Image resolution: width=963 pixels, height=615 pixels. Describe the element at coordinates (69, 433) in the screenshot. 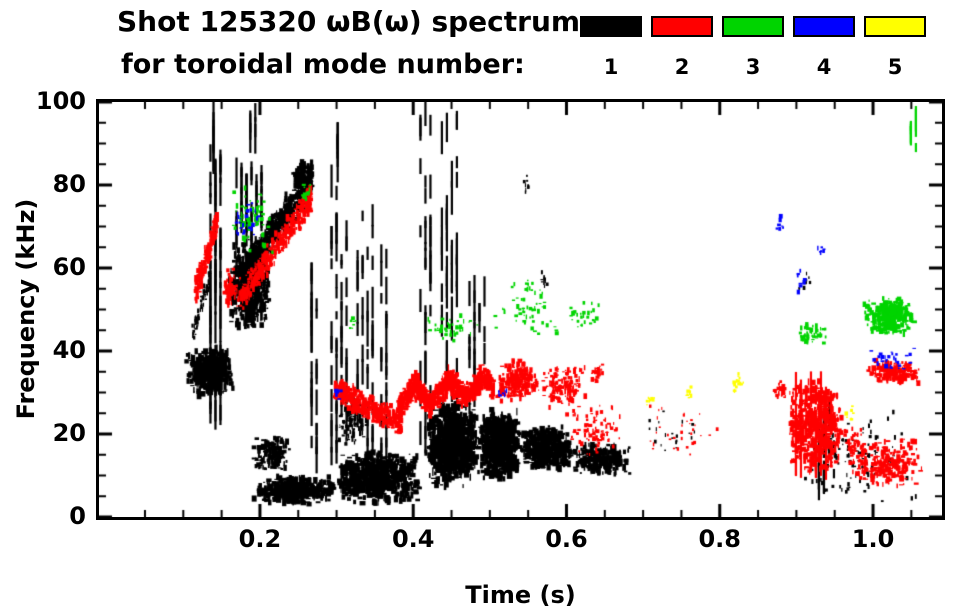

I see `y-tick-label-20: 20` at that location.